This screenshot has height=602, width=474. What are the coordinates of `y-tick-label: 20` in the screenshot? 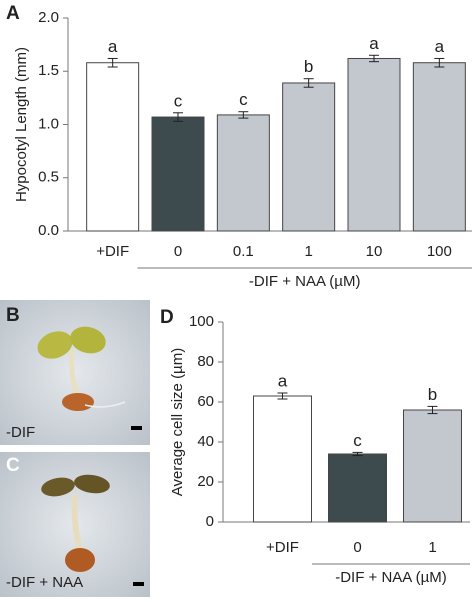 It's located at (205, 481).